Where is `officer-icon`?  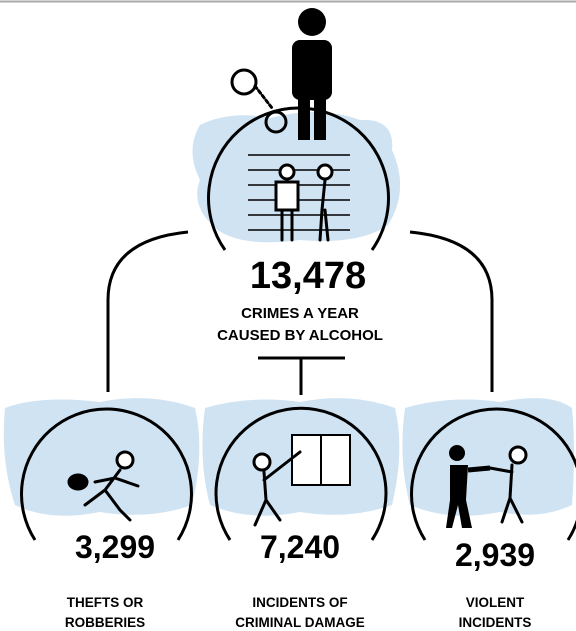
officer-icon is located at coordinates (281, 74).